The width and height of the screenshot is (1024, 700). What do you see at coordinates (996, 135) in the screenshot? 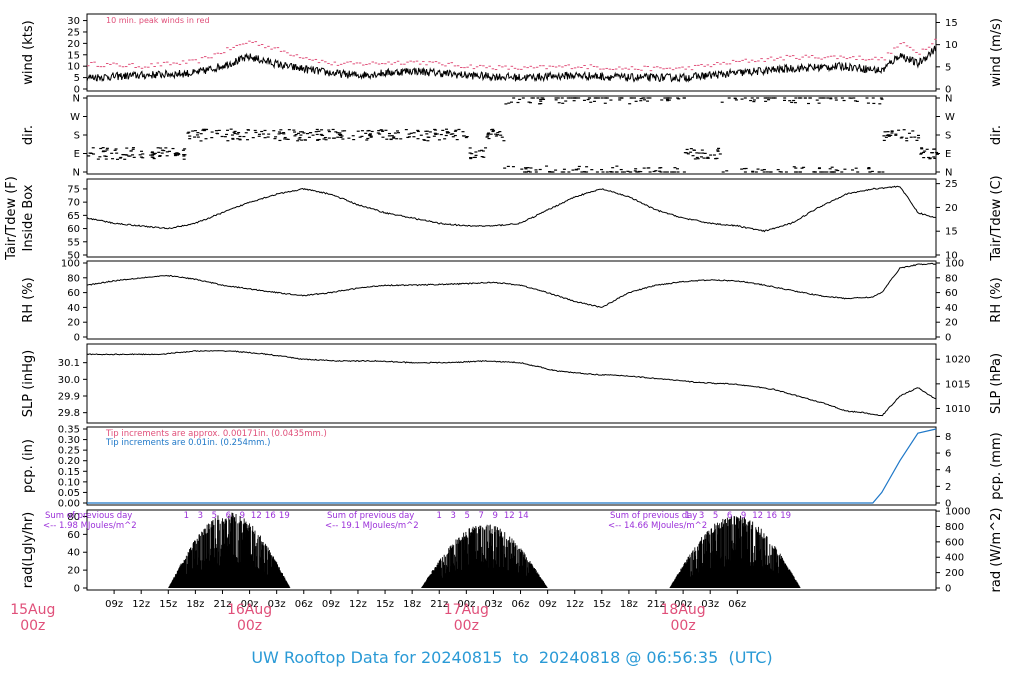
I see `dir-right-label: dir.` at bounding box center [996, 135].